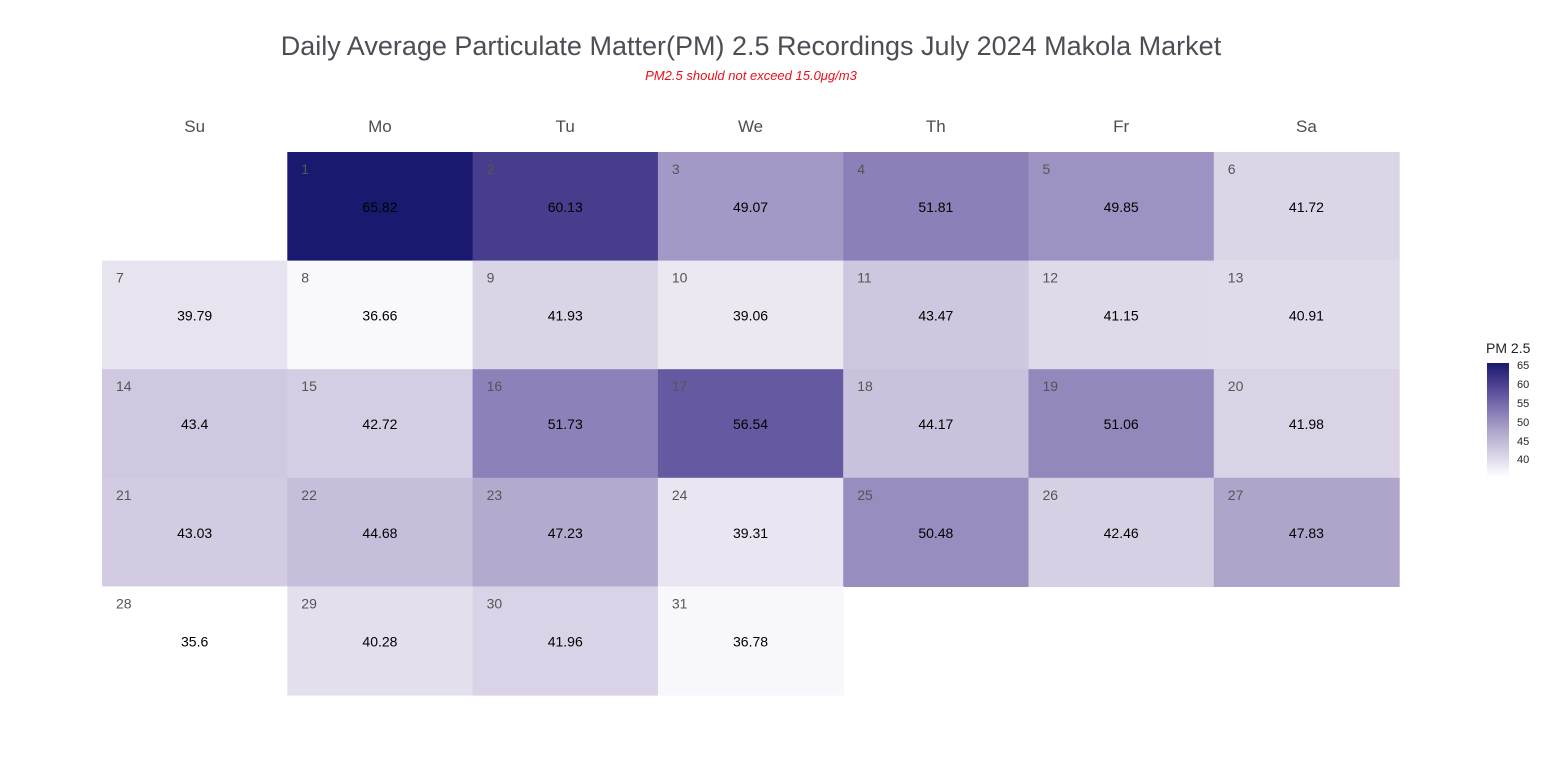  I want to click on day-number: 23, so click(495, 495).